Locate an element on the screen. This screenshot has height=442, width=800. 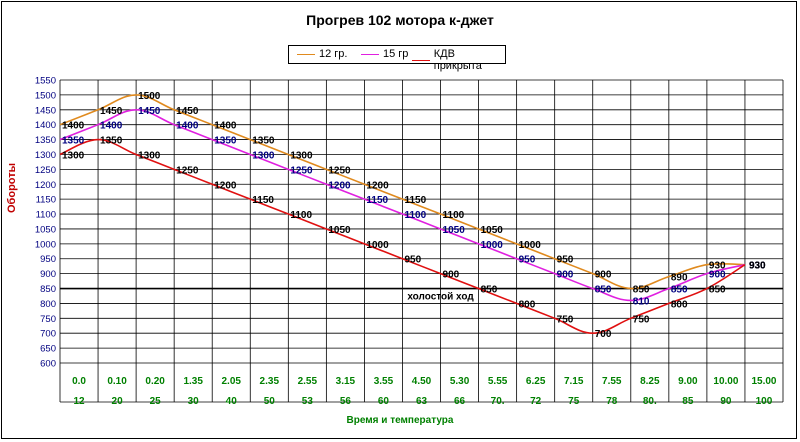
y-tick-label: 1550 is located at coordinates (45, 81).